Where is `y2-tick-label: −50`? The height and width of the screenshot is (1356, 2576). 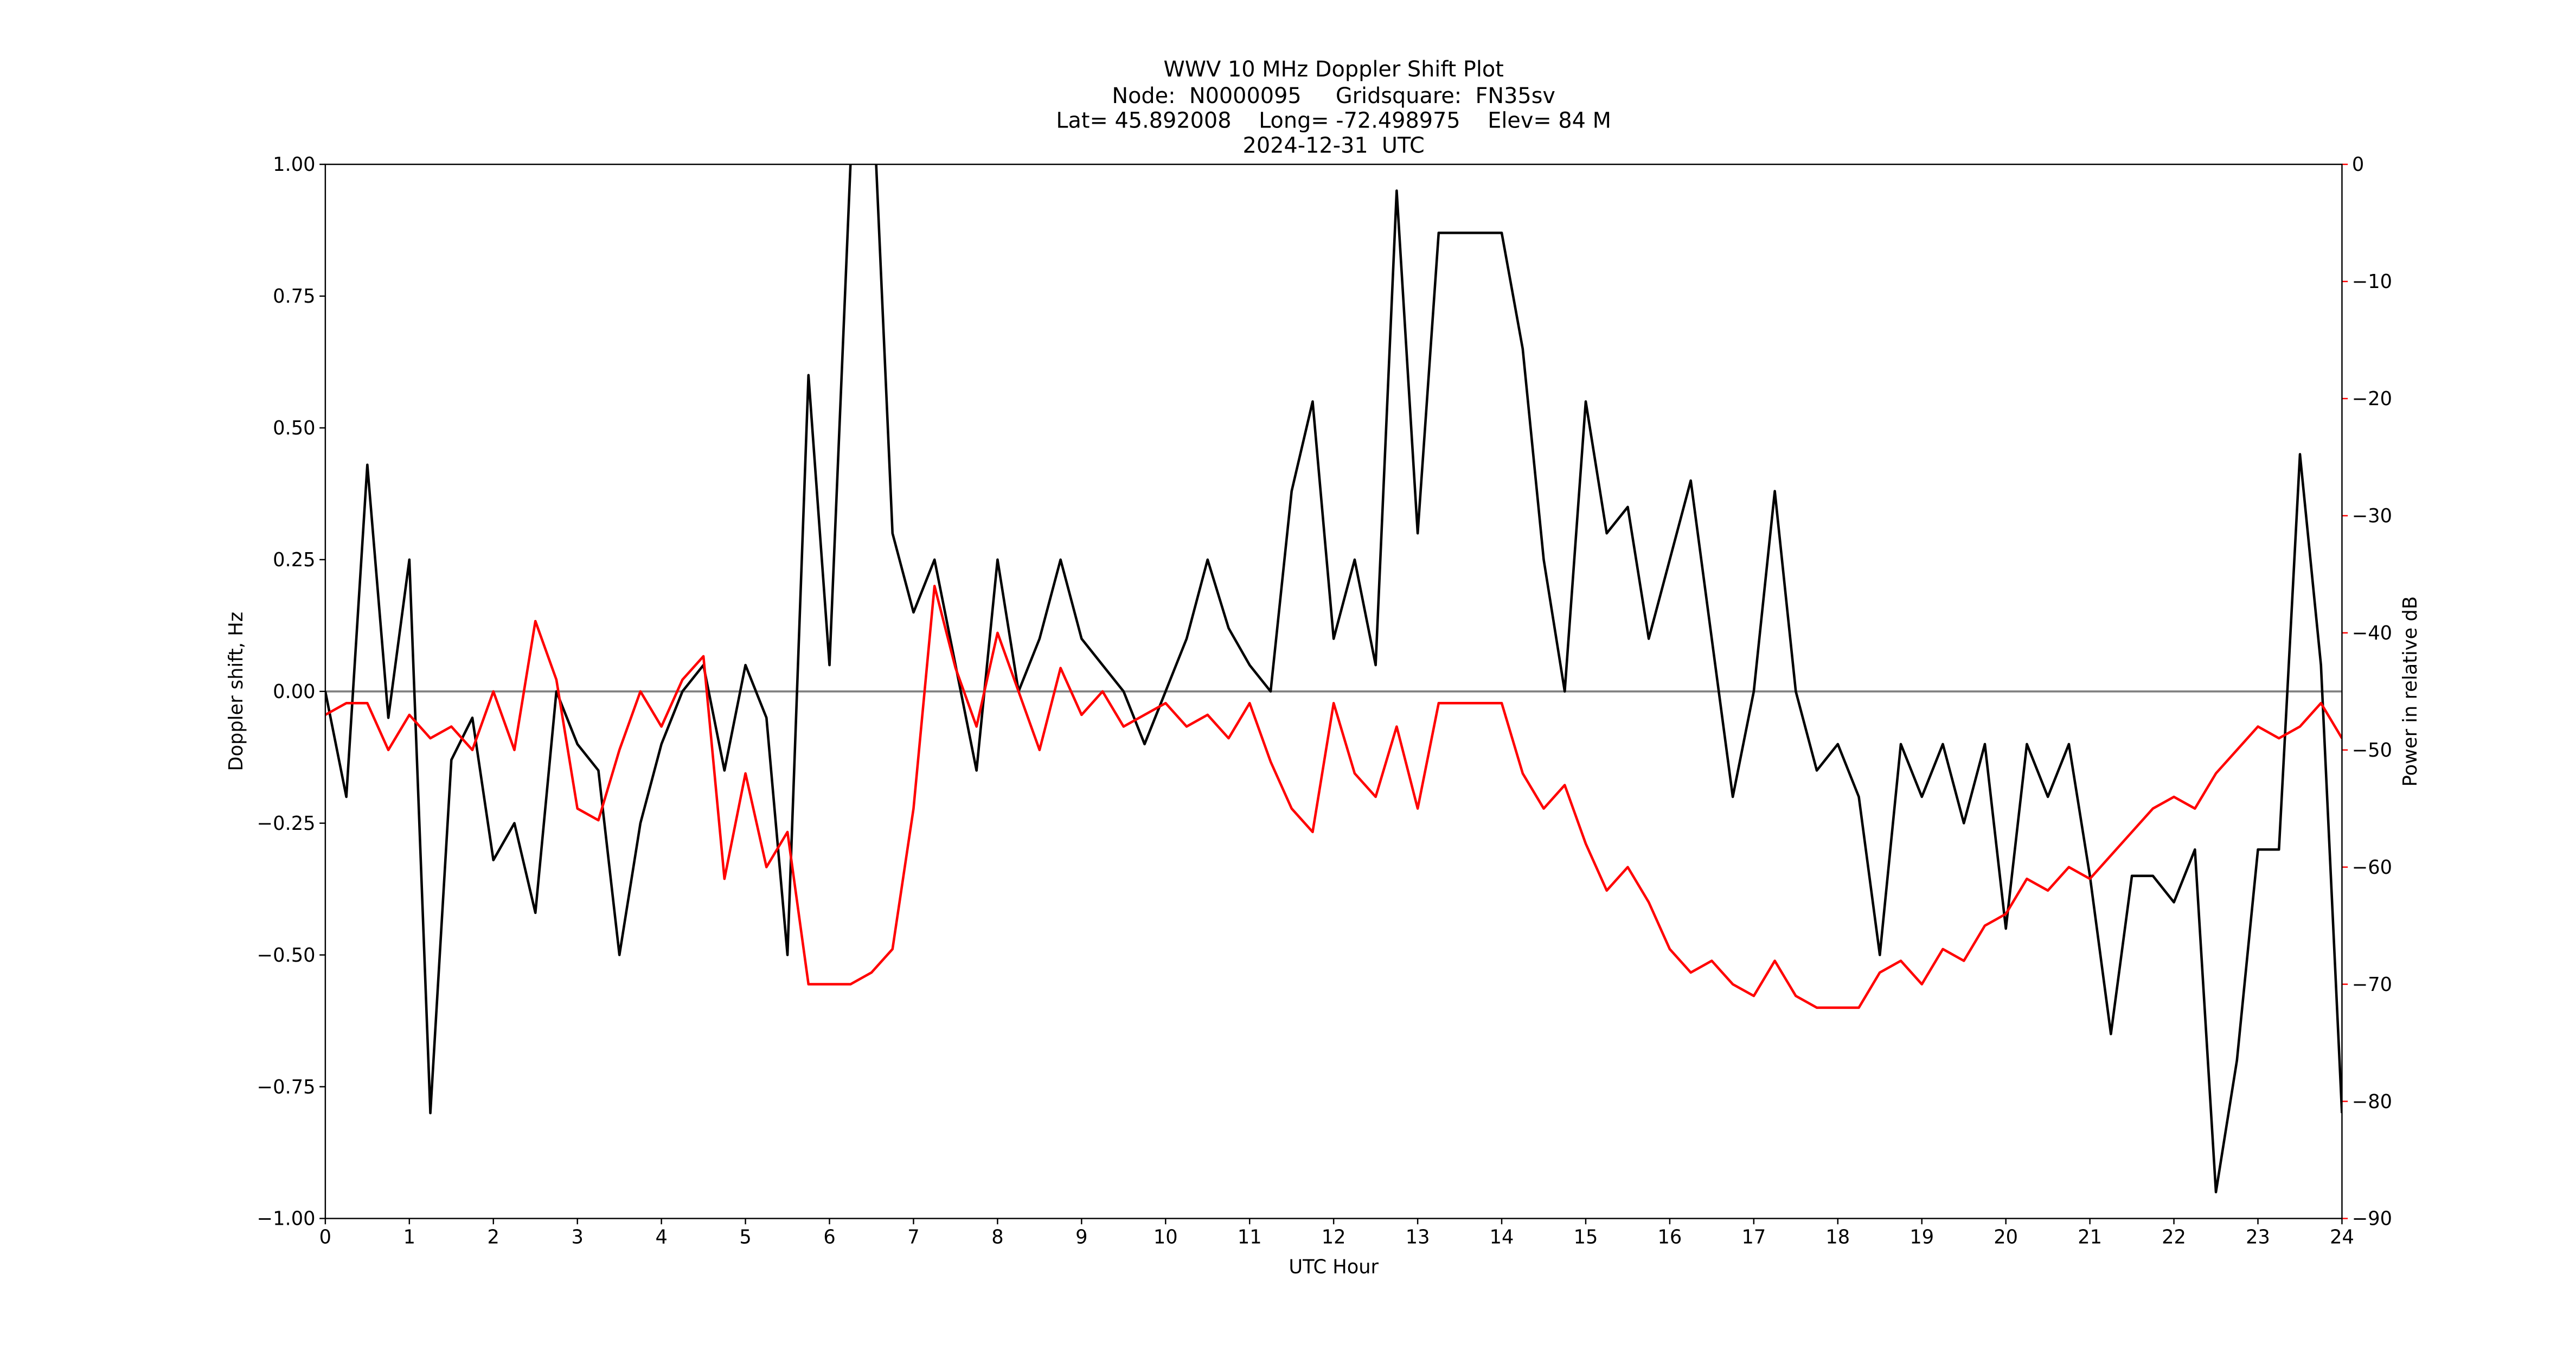
y2-tick-label: −50 is located at coordinates (2372, 750).